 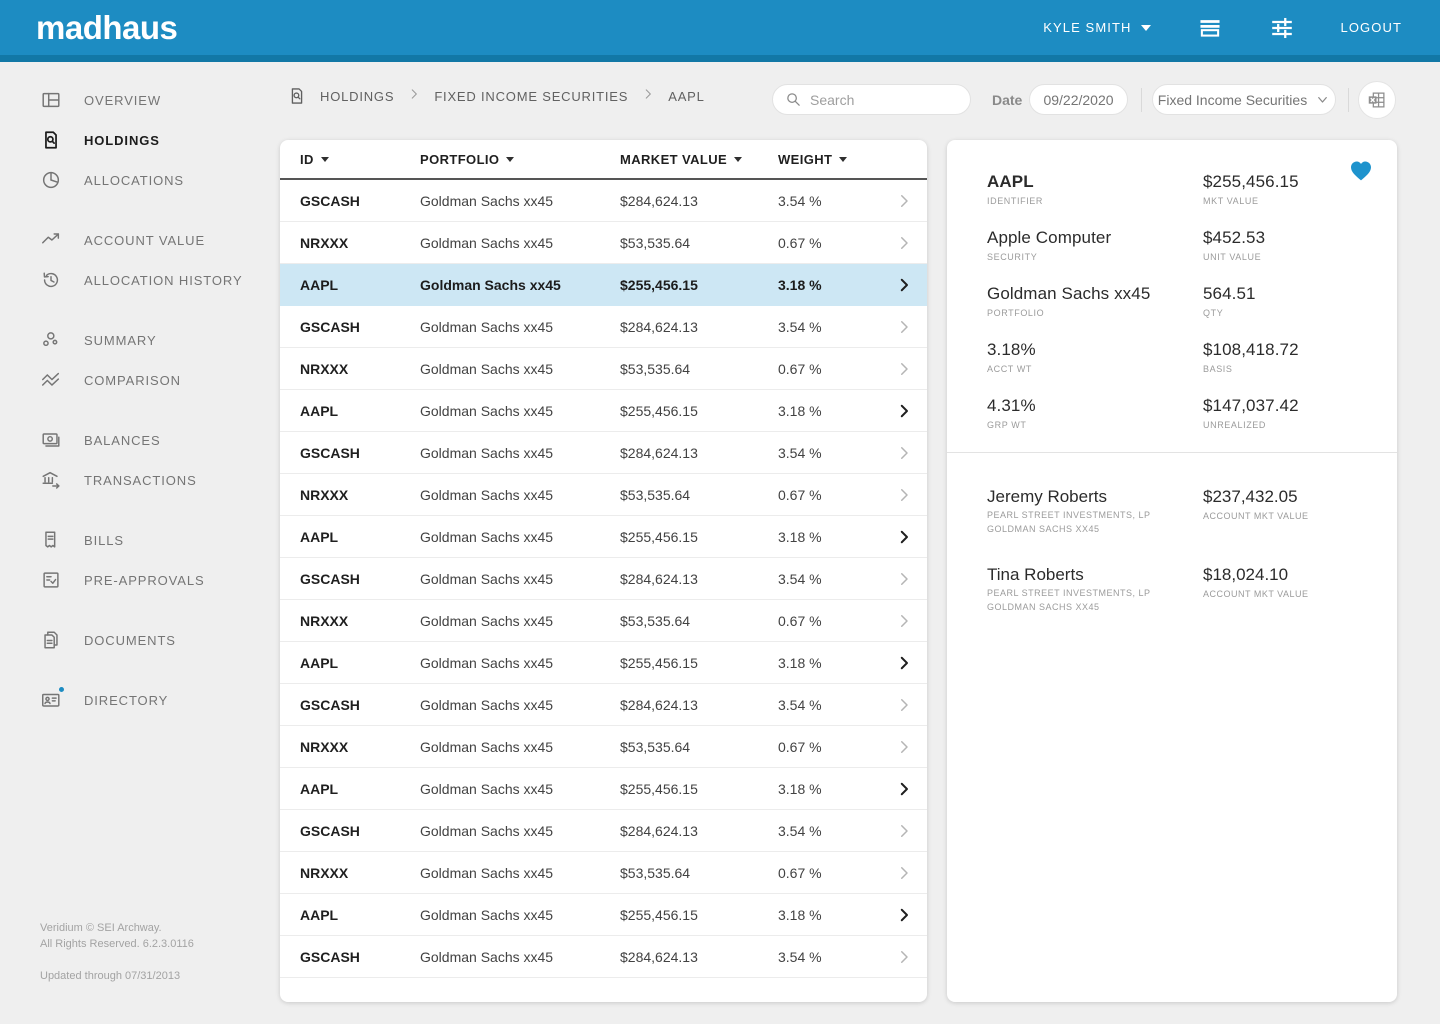 I want to click on sidebar-item-overview: OVERVIEW, so click(x=140, y=100).